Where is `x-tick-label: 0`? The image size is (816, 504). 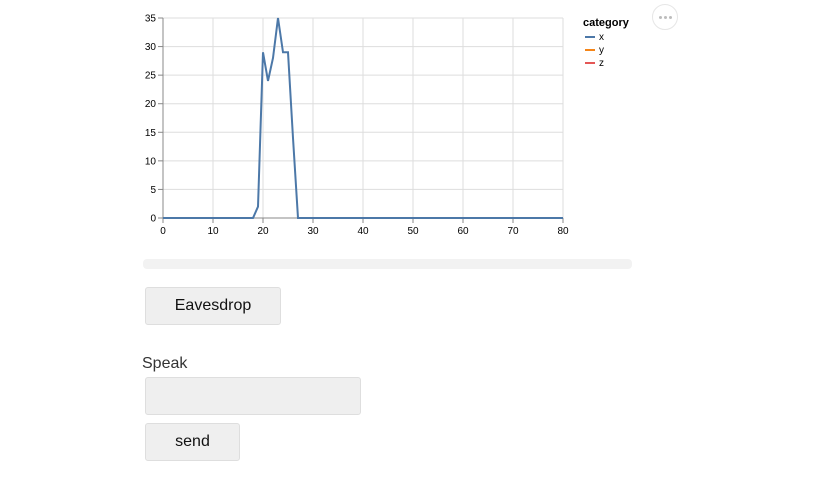 x-tick-label: 0 is located at coordinates (163, 231).